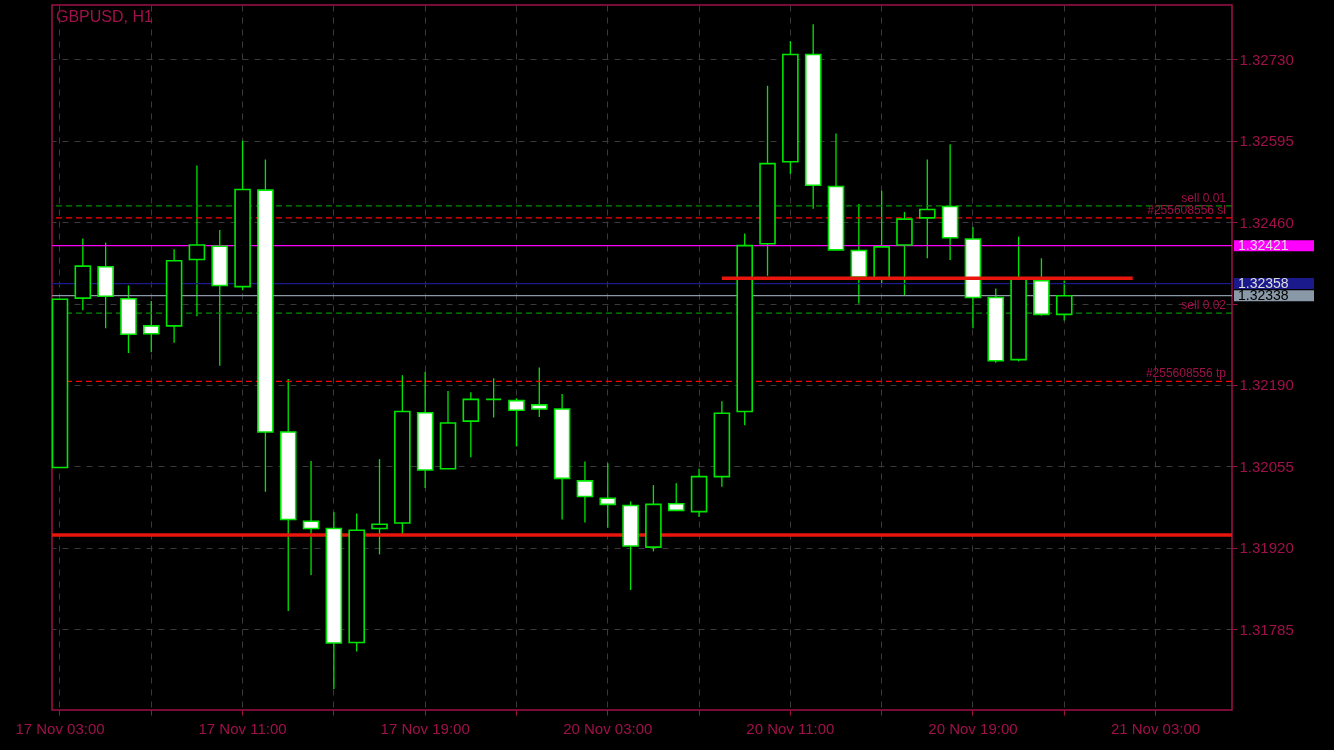  I want to click on ref-line-label: #255608556 tp, so click(1186, 373).